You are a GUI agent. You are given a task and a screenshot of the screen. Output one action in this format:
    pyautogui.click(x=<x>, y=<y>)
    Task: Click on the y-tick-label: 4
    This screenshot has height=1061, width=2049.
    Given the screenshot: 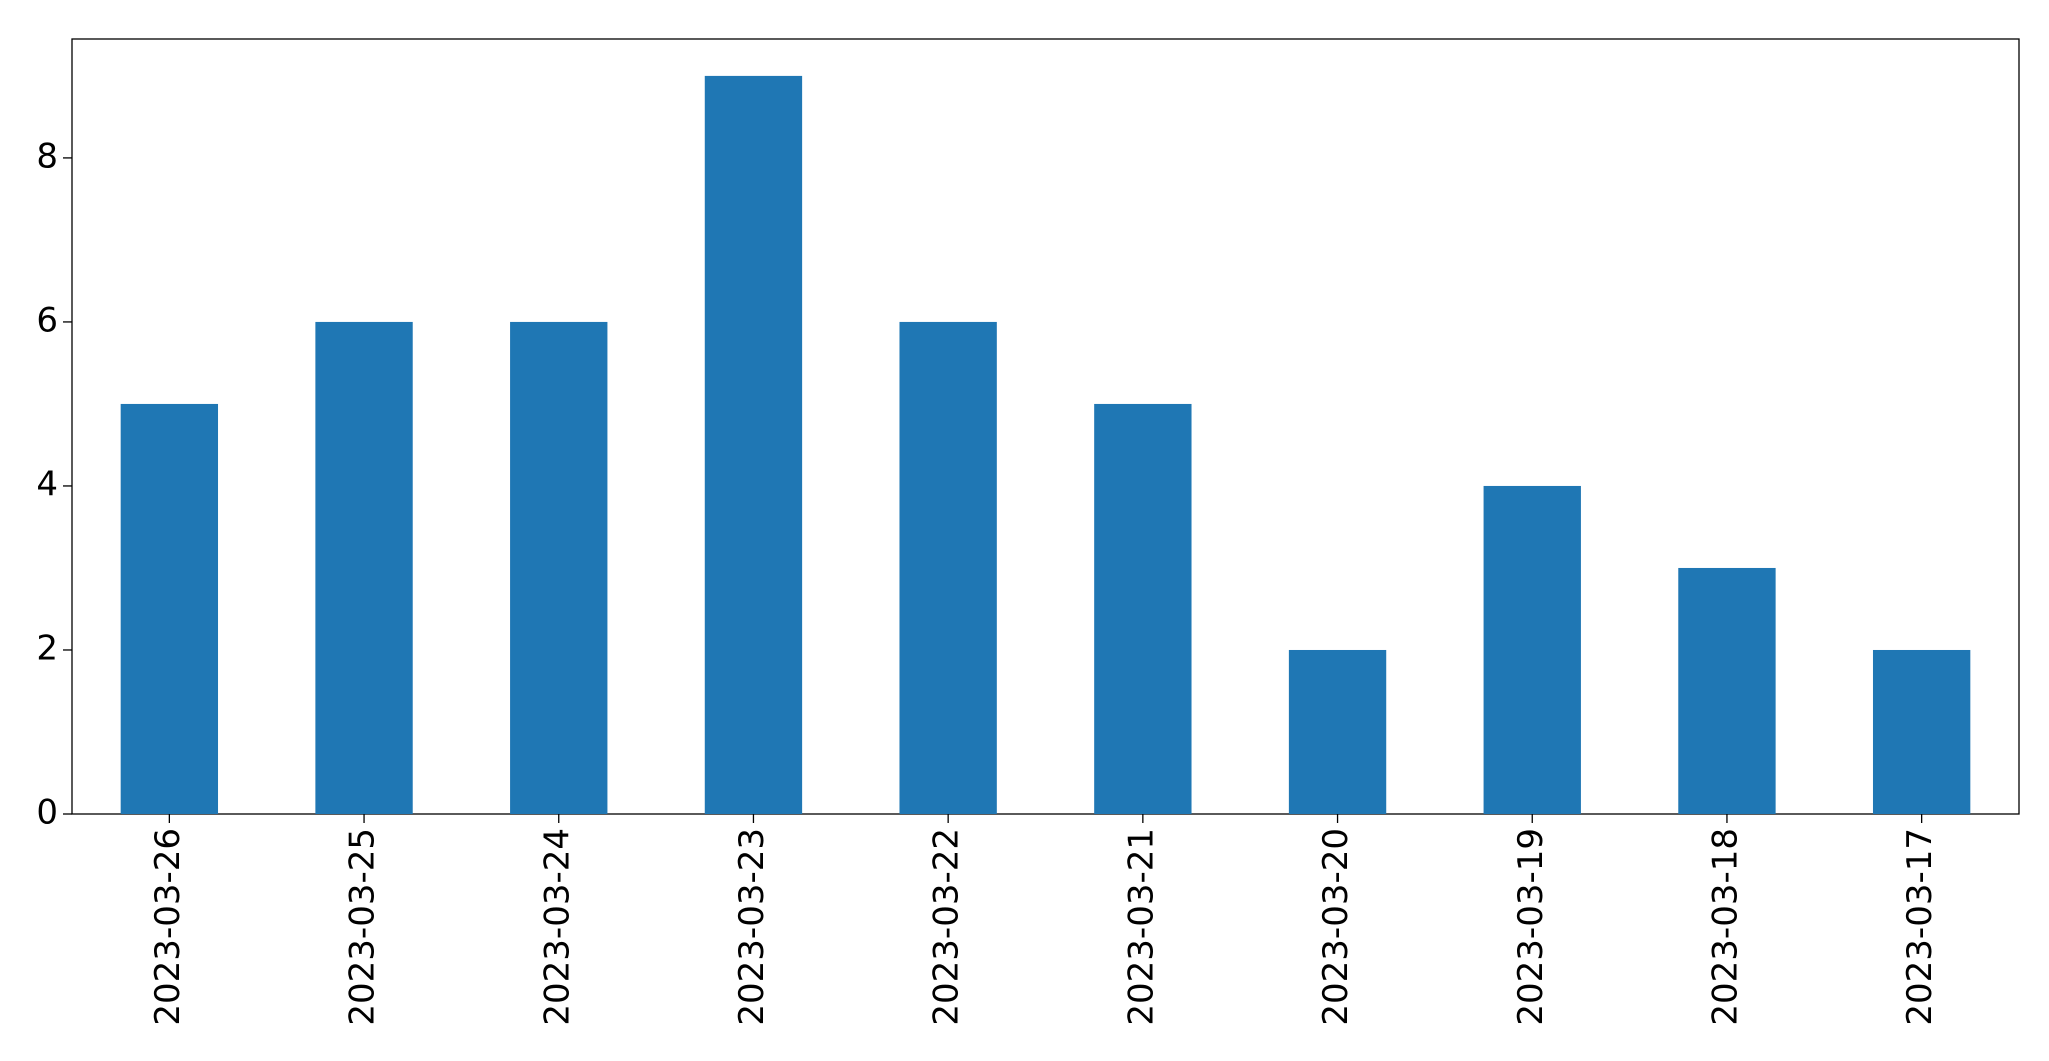 What is the action you would take?
    pyautogui.click(x=47, y=484)
    